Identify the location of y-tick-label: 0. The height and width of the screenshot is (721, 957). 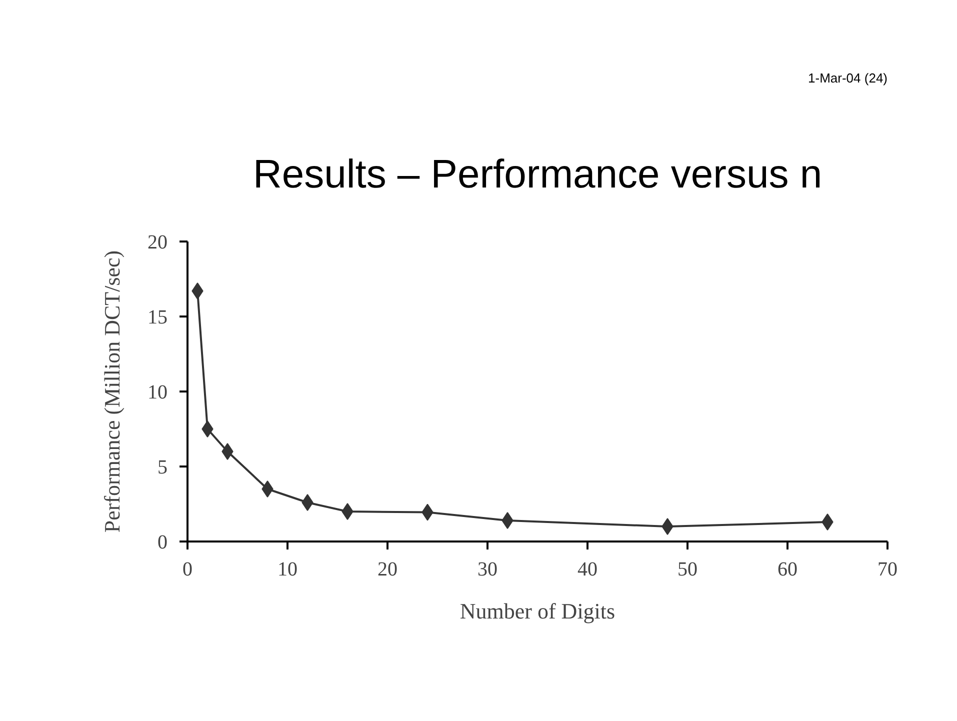
(163, 543).